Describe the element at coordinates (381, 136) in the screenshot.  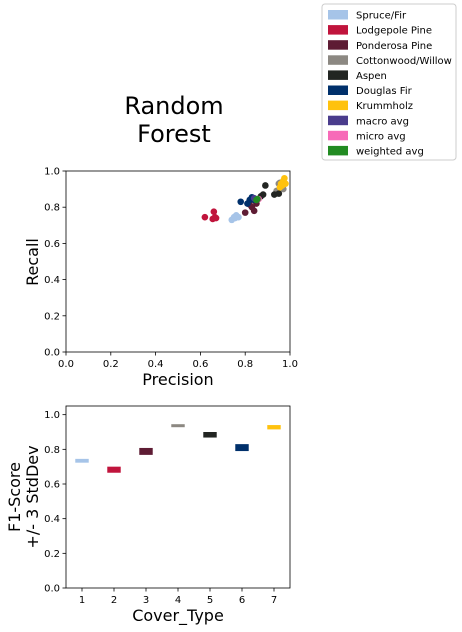
I see `legend-label: micro avg` at that location.